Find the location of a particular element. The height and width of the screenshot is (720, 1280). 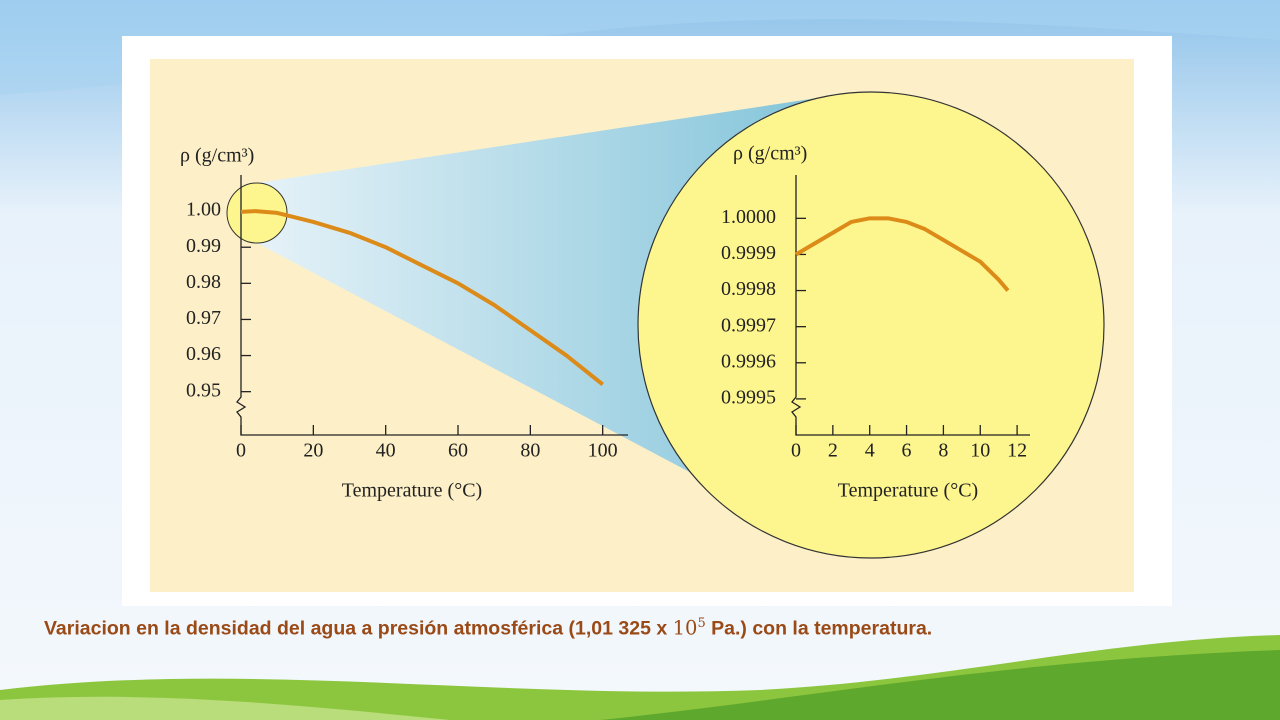

y-tick-label: 0.96 is located at coordinates (203, 354).